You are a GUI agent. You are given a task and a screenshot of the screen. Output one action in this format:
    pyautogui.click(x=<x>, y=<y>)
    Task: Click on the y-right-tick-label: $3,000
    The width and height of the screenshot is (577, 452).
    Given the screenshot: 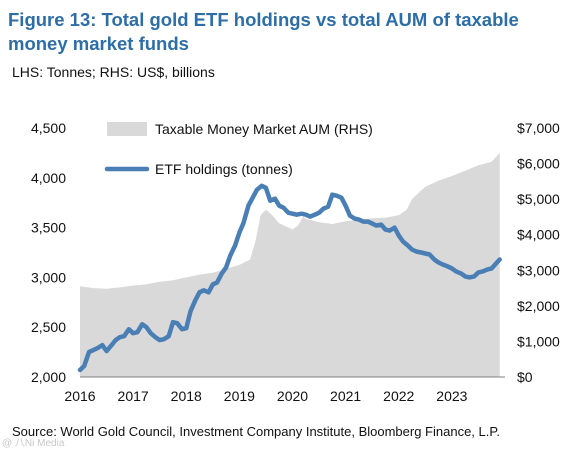 What is the action you would take?
    pyautogui.click(x=538, y=270)
    